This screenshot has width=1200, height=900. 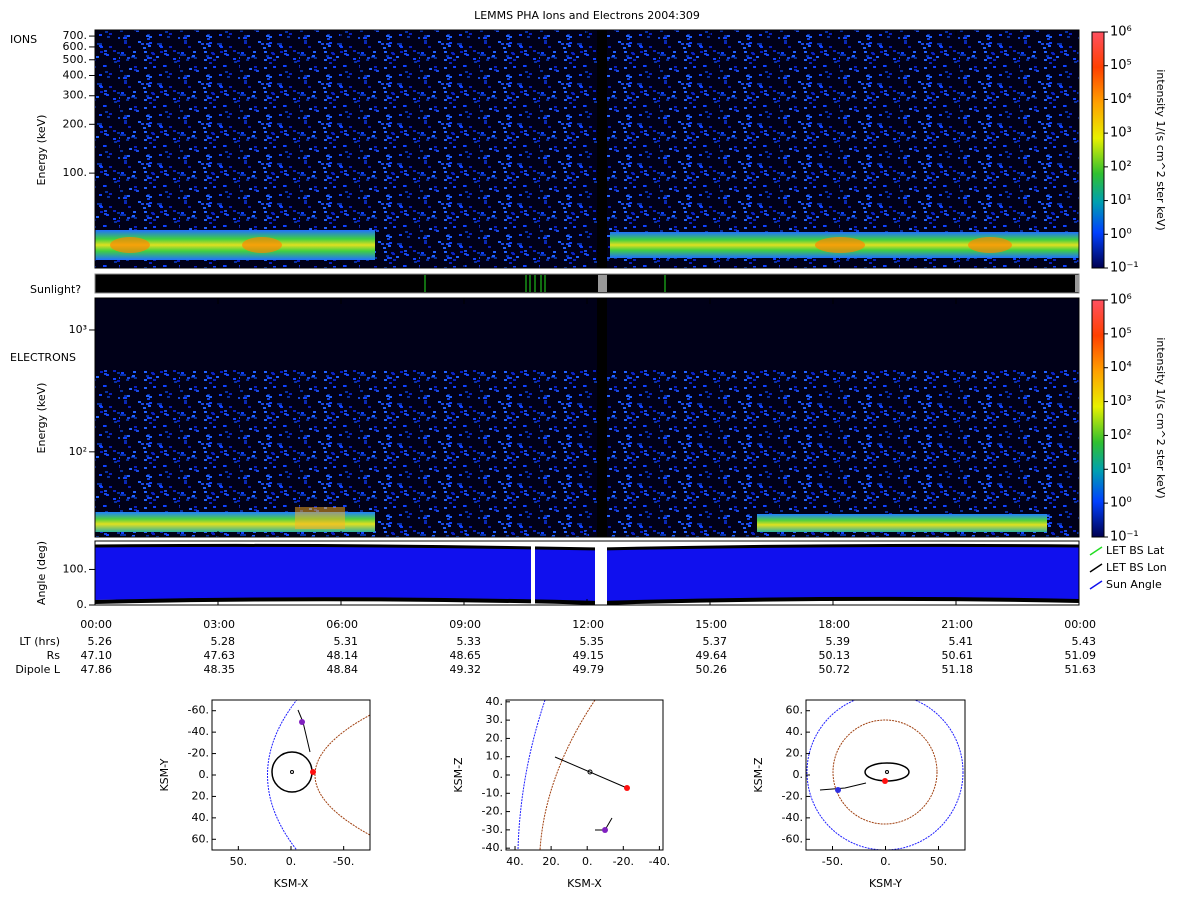 What do you see at coordinates (75, 46) in the screenshot?
I see `y-tick-label: 600.` at bounding box center [75, 46].